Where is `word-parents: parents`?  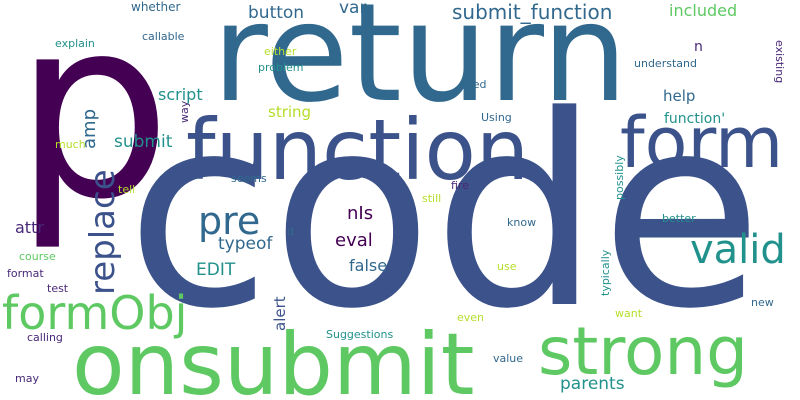
word-parents: parents is located at coordinates (592, 384).